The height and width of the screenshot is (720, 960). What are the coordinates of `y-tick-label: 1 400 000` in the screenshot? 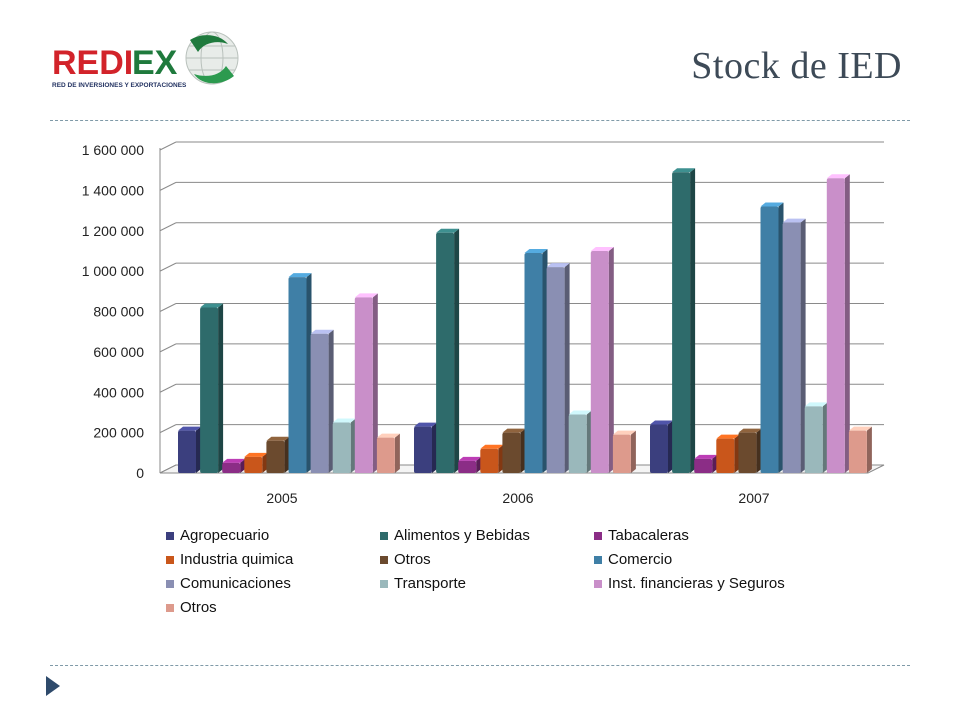 It's located at (113, 190).